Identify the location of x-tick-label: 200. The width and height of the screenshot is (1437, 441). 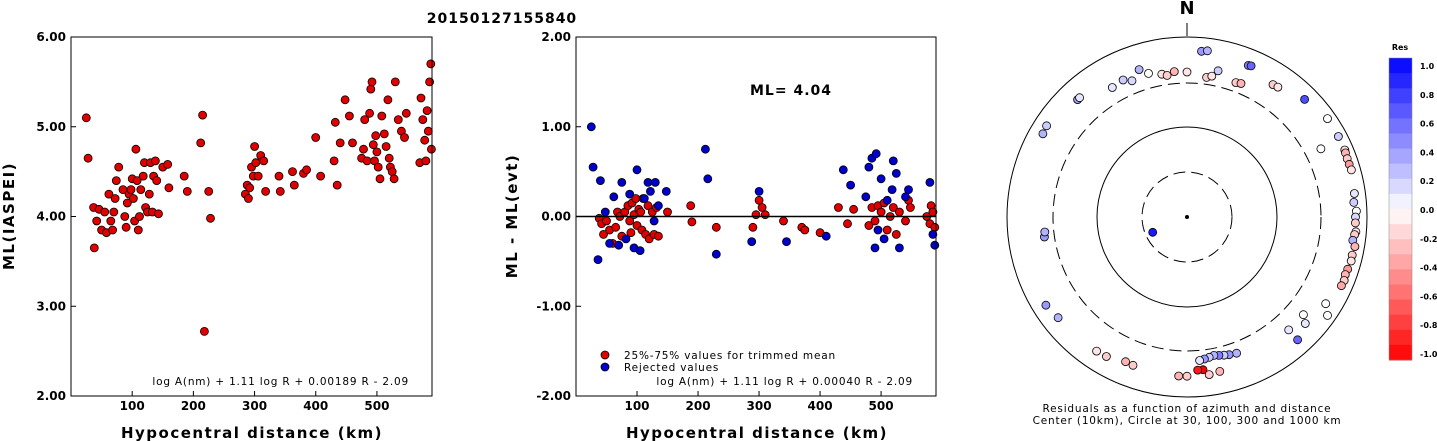
(193, 406).